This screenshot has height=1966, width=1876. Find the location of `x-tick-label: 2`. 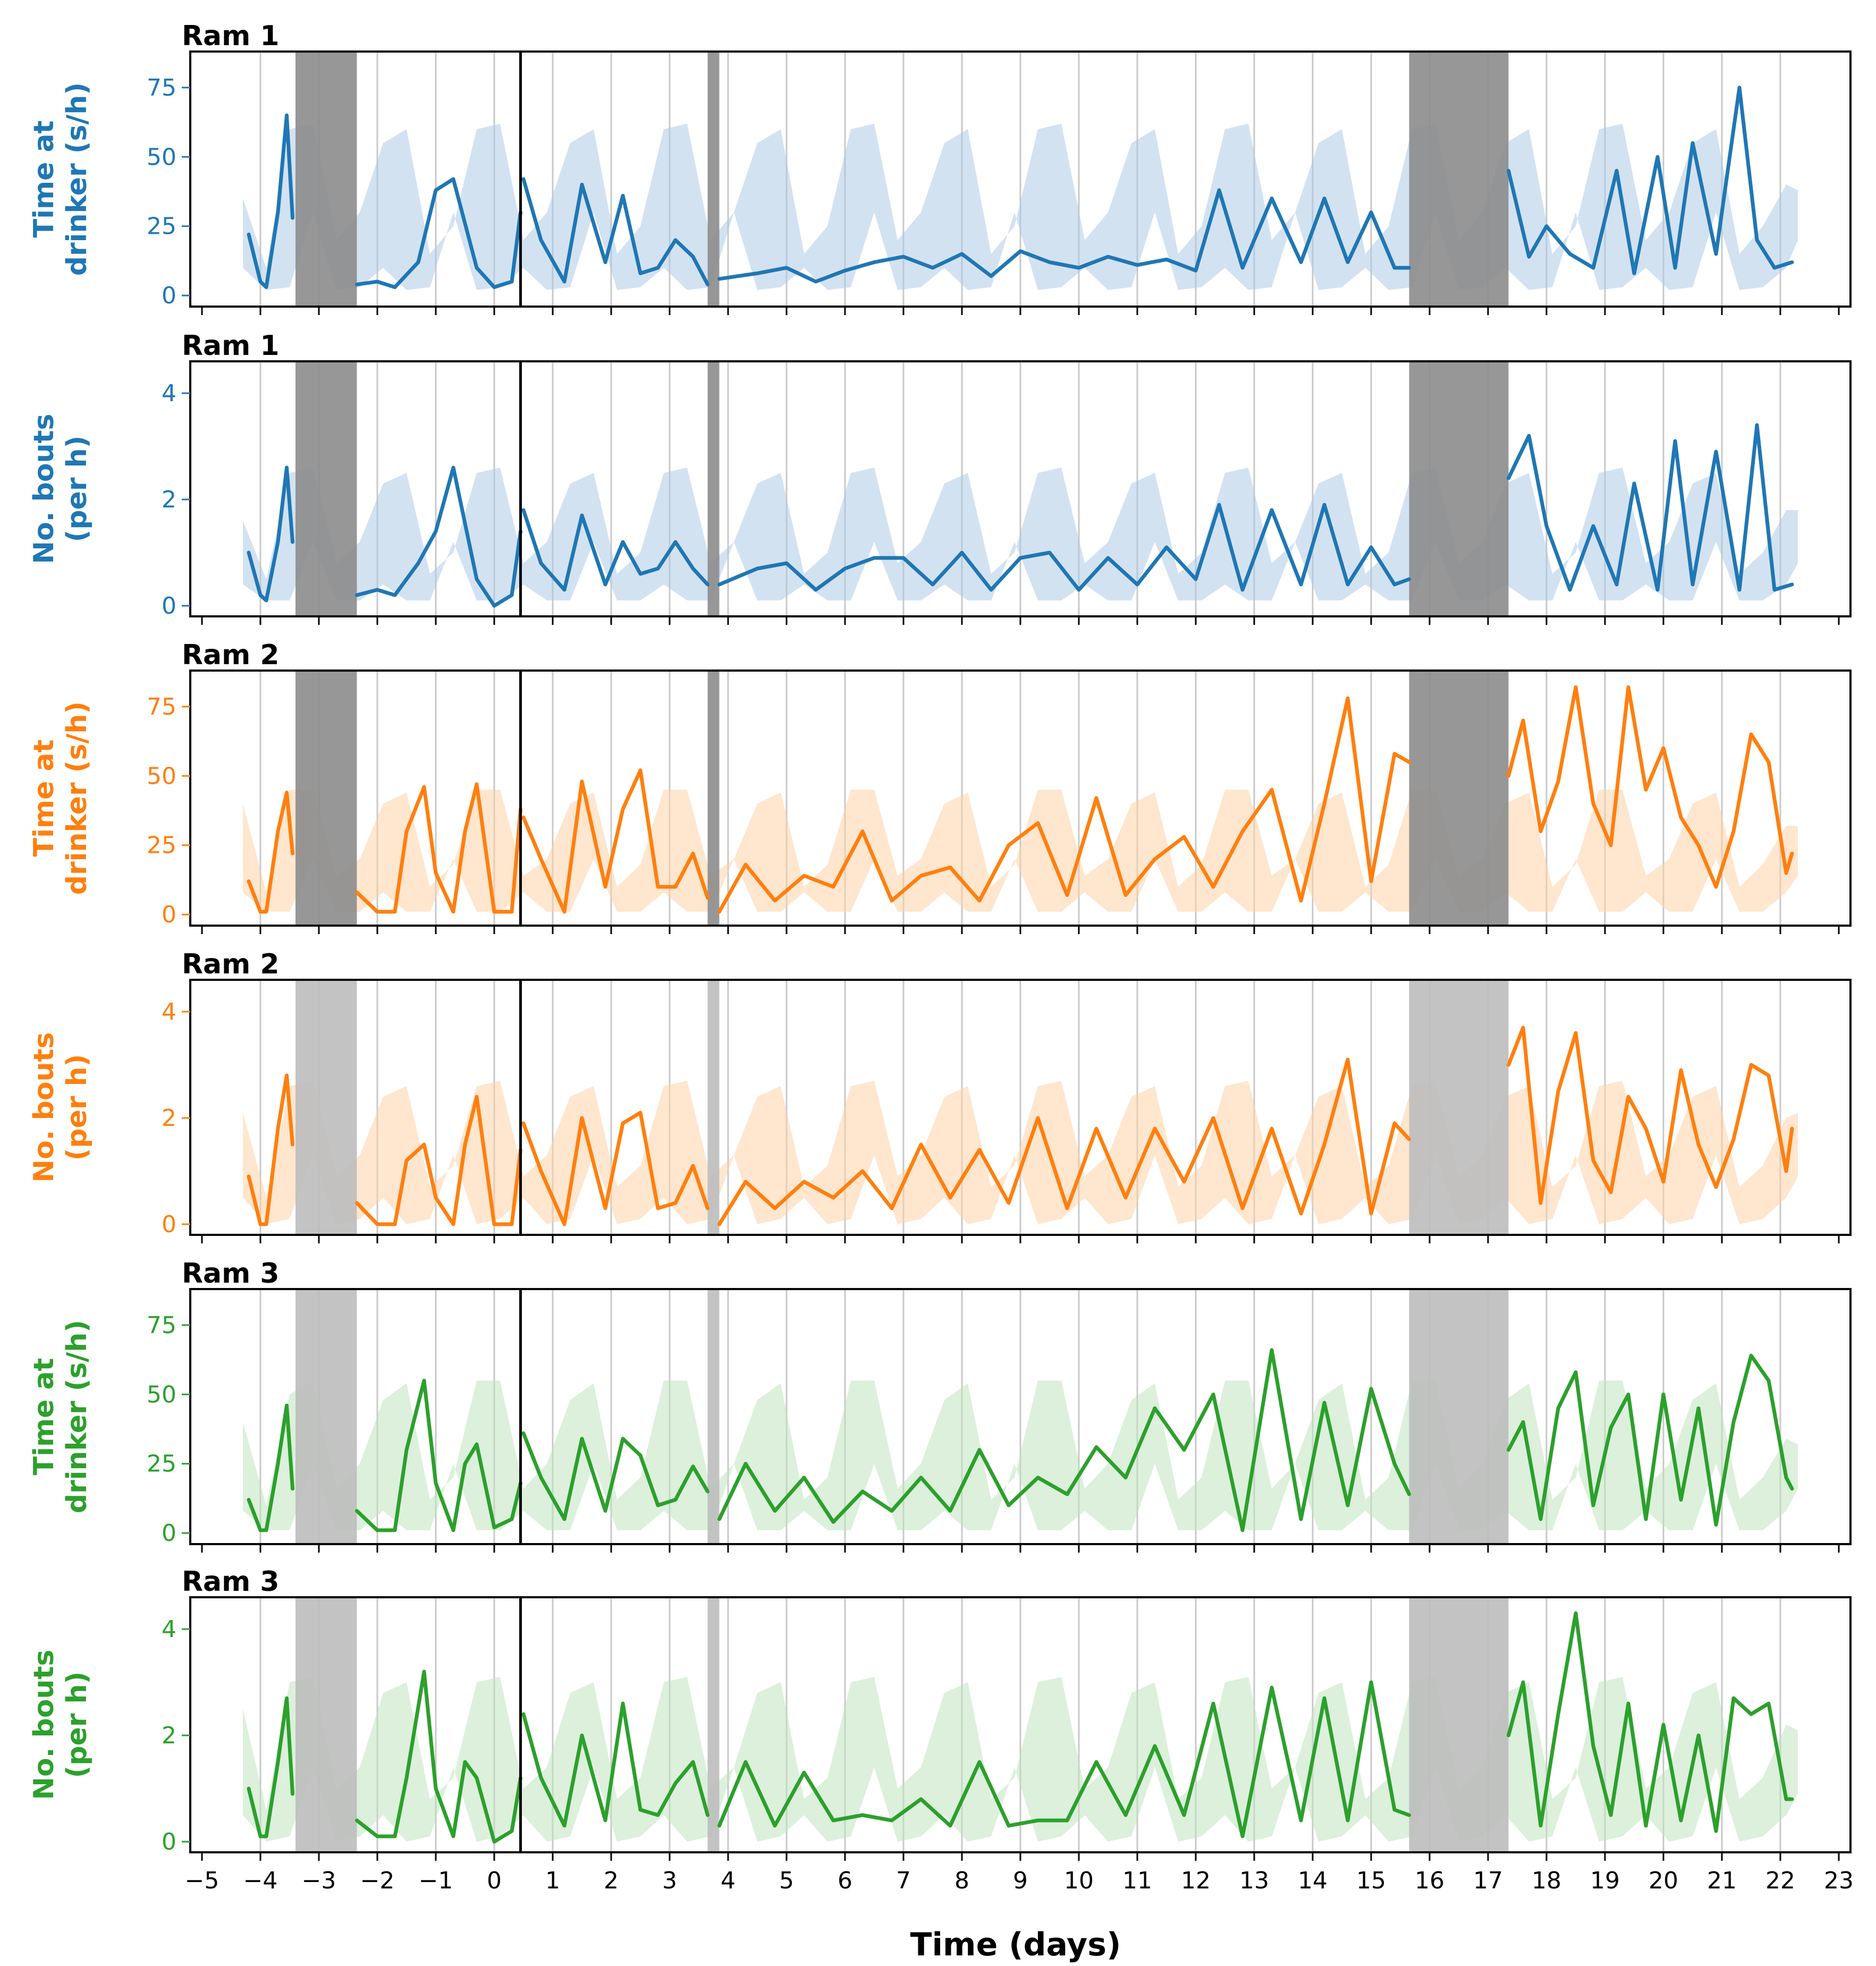

x-tick-label: 2 is located at coordinates (611, 1880).